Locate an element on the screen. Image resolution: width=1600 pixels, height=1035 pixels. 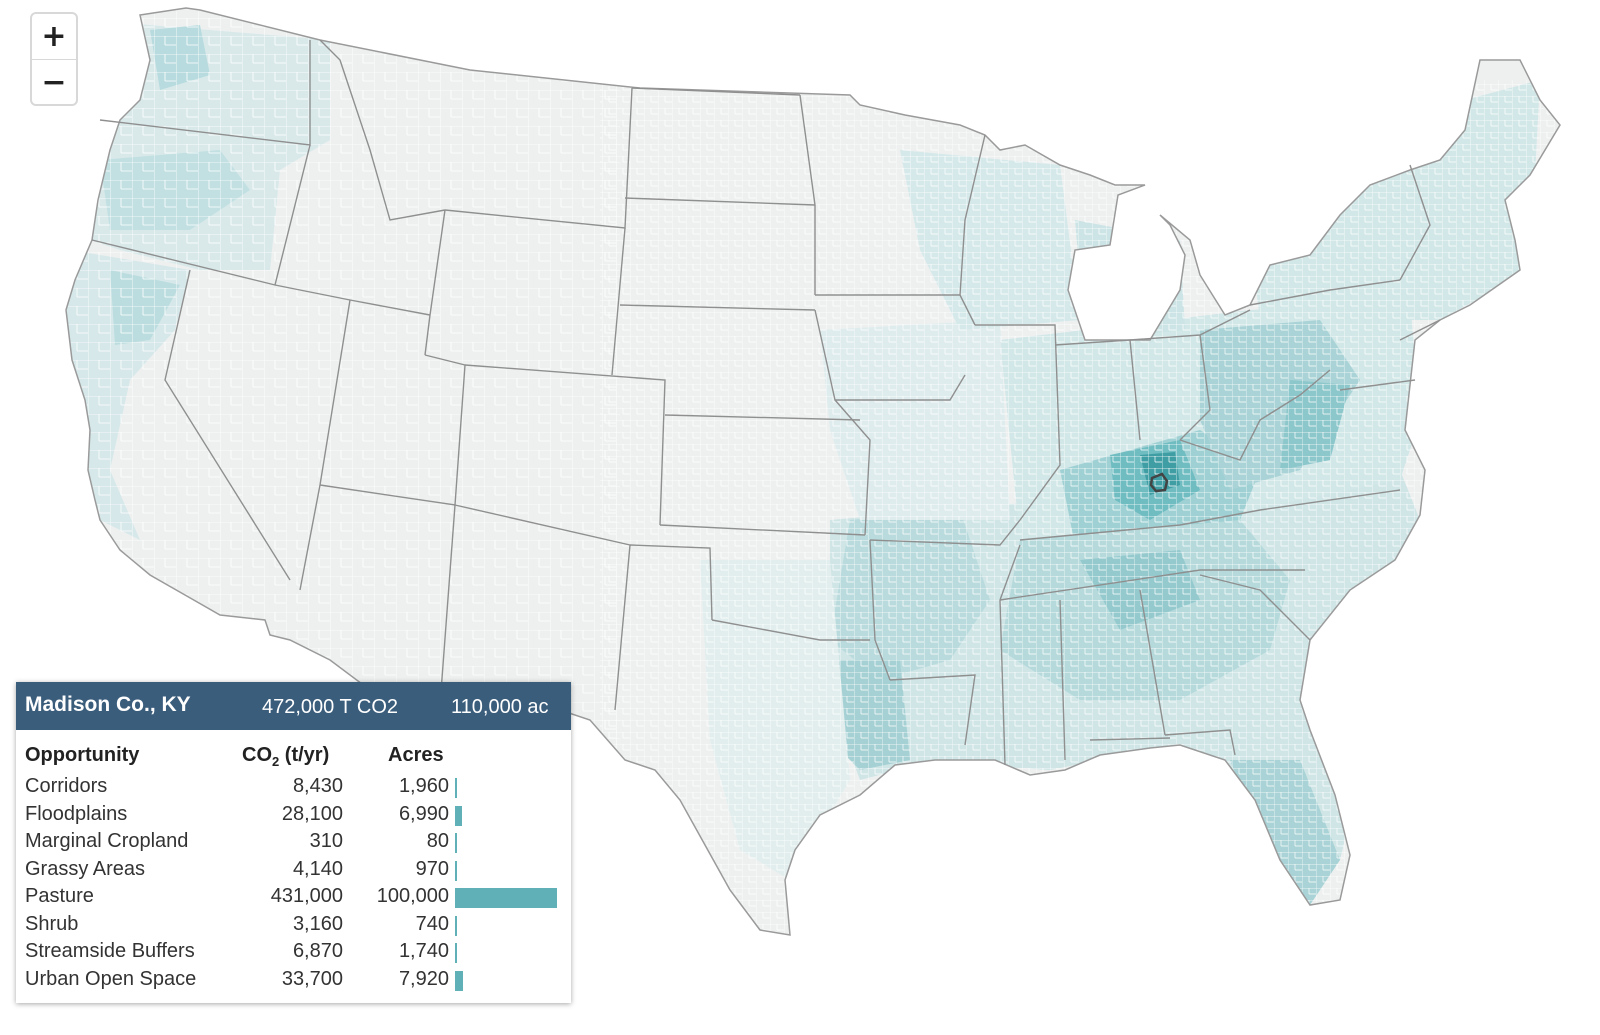
column-opportunity: Opportunity is located at coordinates (82, 755).